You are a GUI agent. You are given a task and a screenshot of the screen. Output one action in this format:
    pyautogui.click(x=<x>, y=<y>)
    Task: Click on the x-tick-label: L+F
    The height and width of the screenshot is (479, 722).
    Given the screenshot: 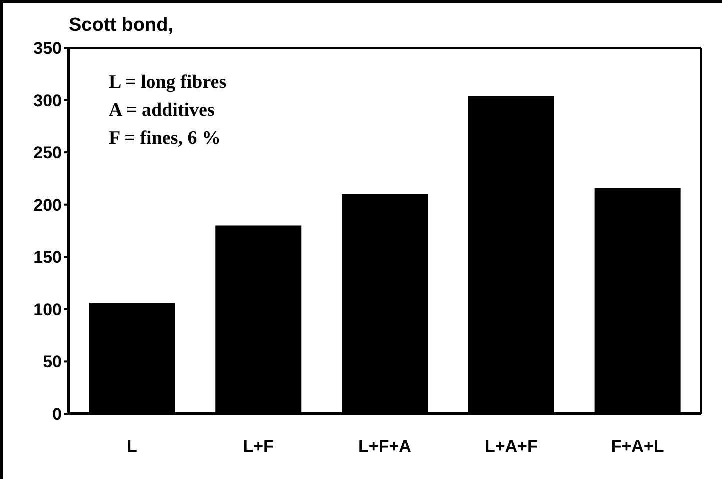 What is the action you would take?
    pyautogui.click(x=258, y=446)
    